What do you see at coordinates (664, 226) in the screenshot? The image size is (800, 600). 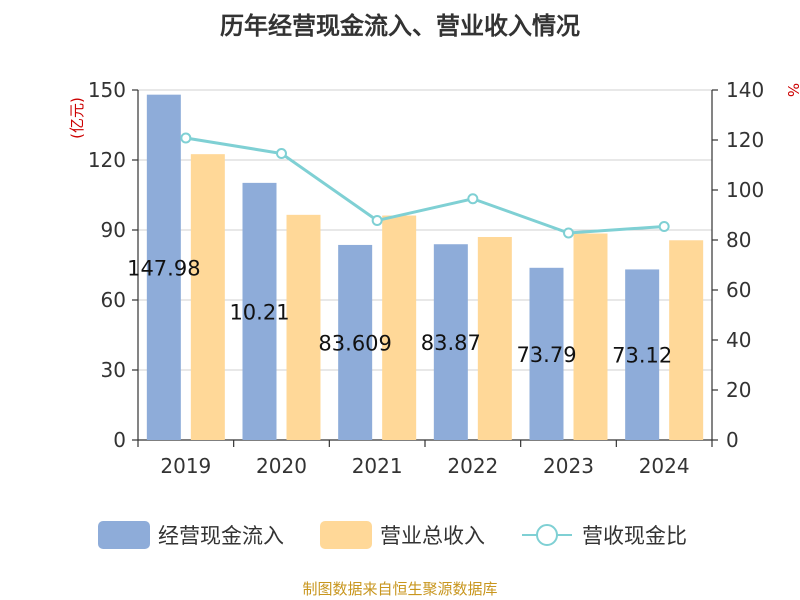 I see `line-point-2024` at bounding box center [664, 226].